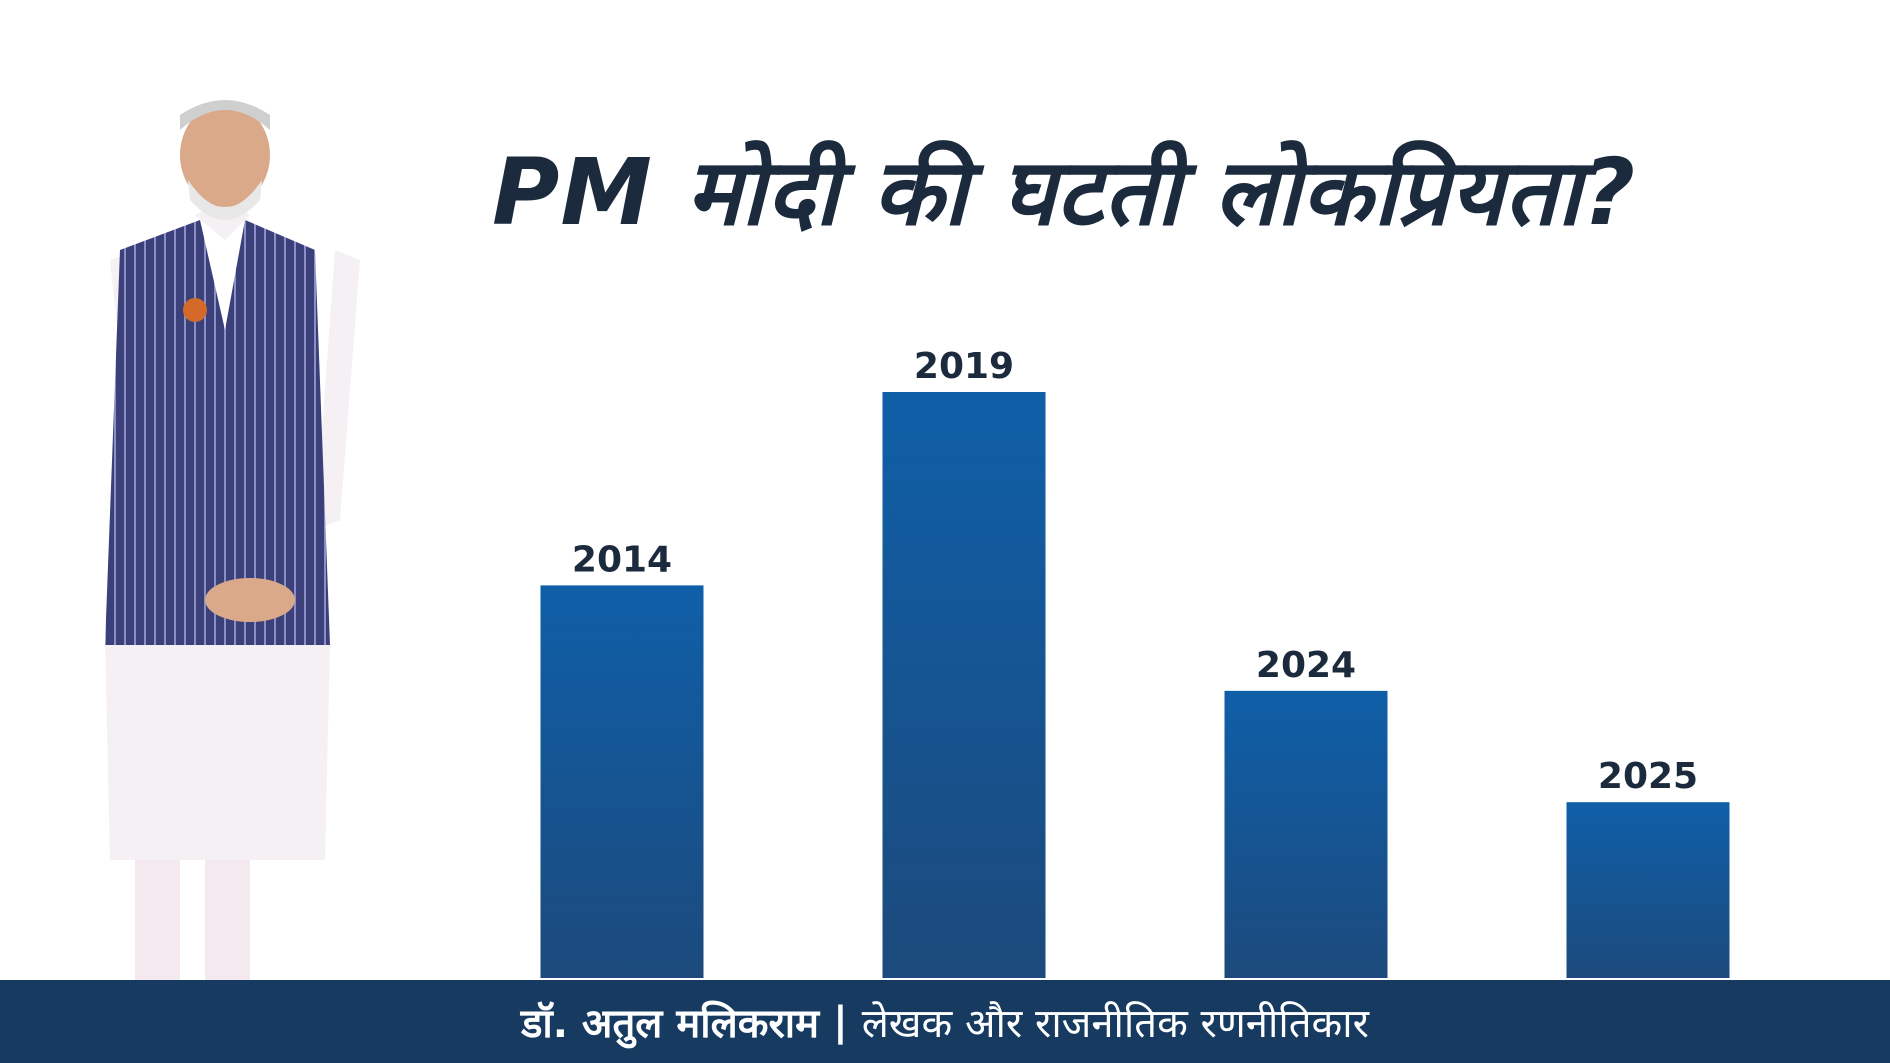 This screenshot has width=1890, height=1063. I want to click on portrait-figure, so click(265, 540).